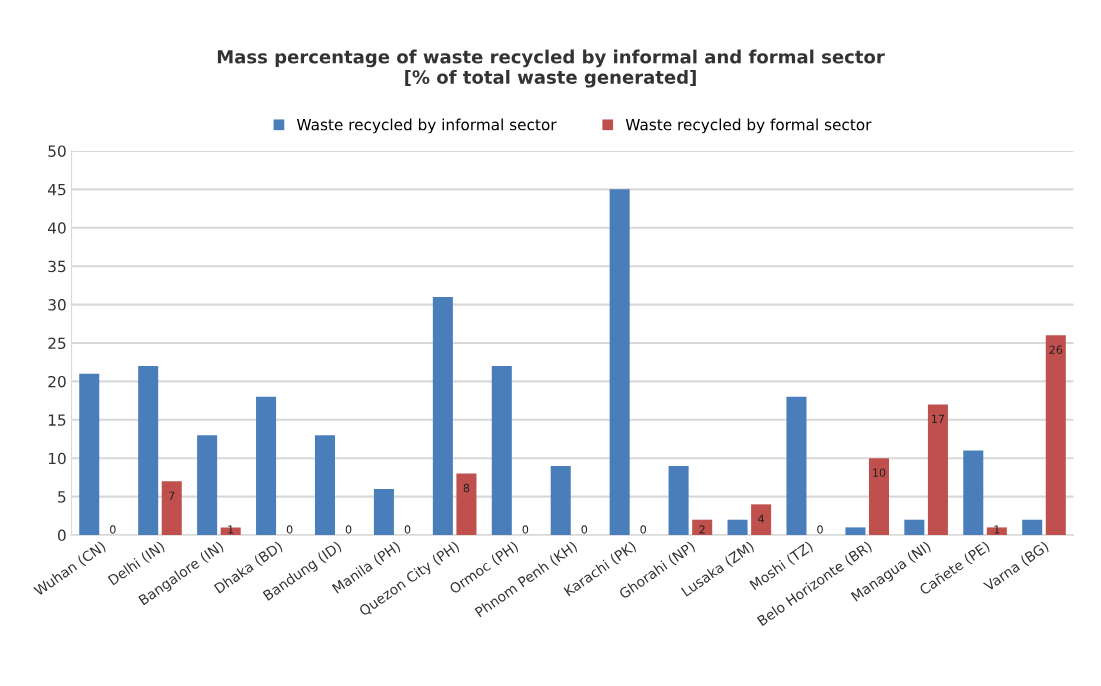  Describe the element at coordinates (57, 420) in the screenshot. I see `y-tick-label: 15` at that location.